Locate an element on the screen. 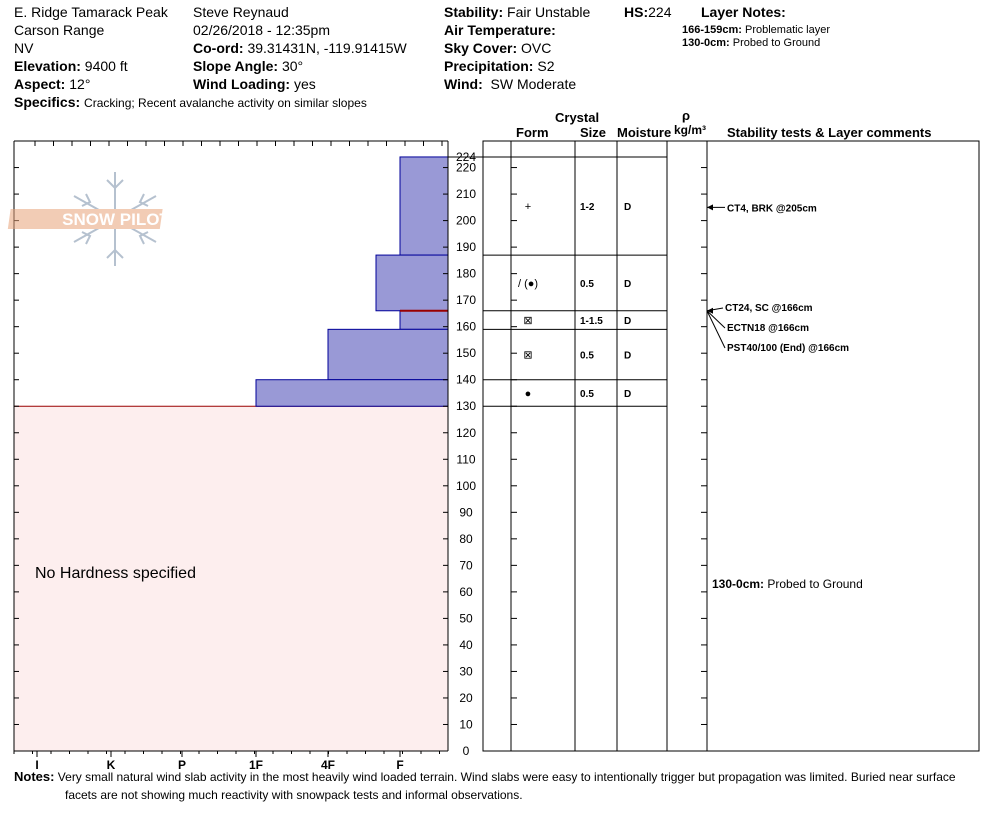 This screenshot has width=994, height=840. stability-test-label: ECTN18 @166cm is located at coordinates (768, 328).